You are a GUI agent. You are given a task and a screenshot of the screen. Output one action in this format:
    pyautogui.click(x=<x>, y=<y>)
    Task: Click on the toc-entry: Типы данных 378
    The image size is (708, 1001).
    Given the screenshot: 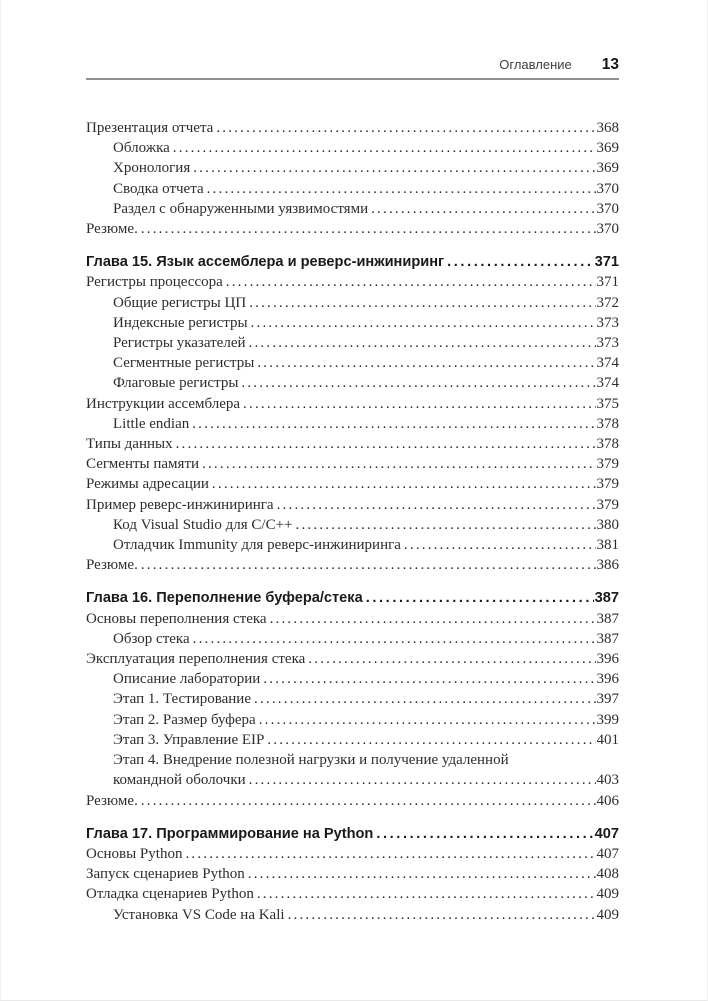 What is the action you would take?
    pyautogui.click(x=352, y=444)
    